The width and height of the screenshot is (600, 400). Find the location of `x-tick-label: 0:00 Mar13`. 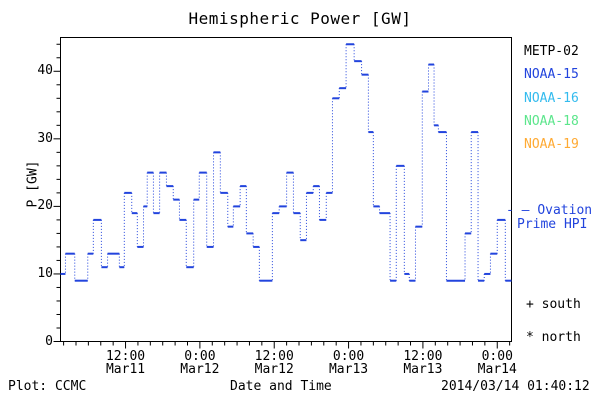

x-tick-label: 0:00 Mar13 is located at coordinates (349, 363).